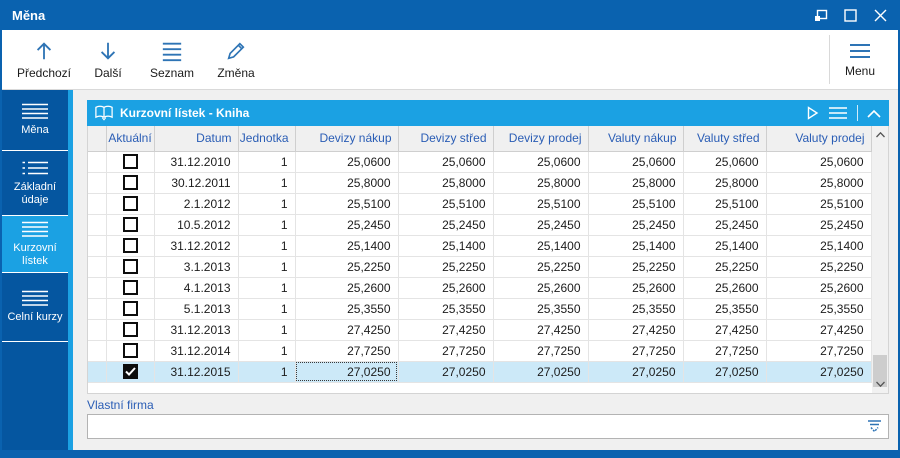  Describe the element at coordinates (347, 246) in the screenshot. I see `cell-devizy_nakup: 25,1400` at that location.